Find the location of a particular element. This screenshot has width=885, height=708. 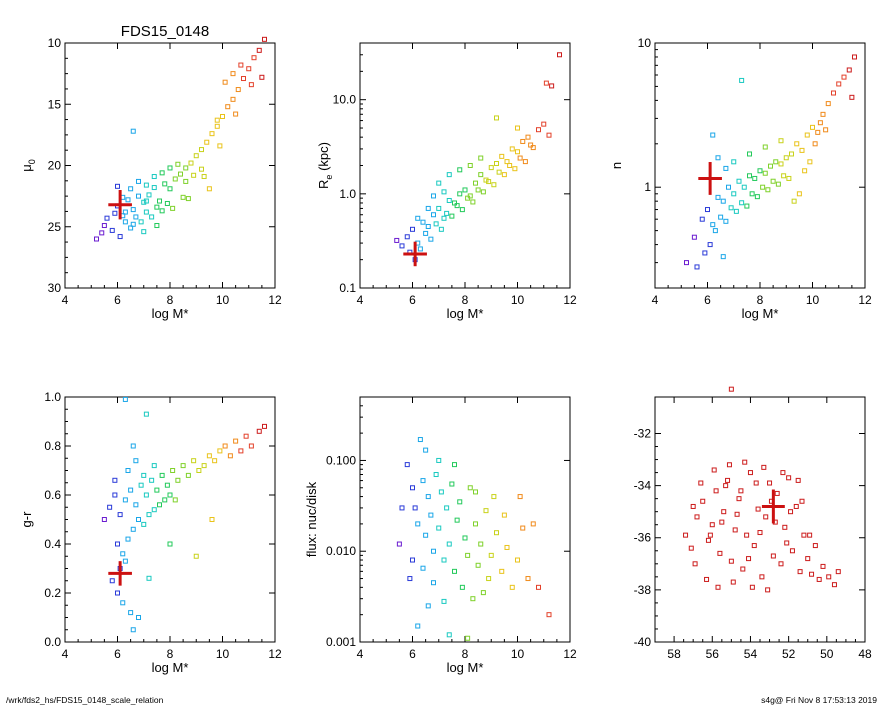

y-tick-label: 10.0 is located at coordinates (345, 100).